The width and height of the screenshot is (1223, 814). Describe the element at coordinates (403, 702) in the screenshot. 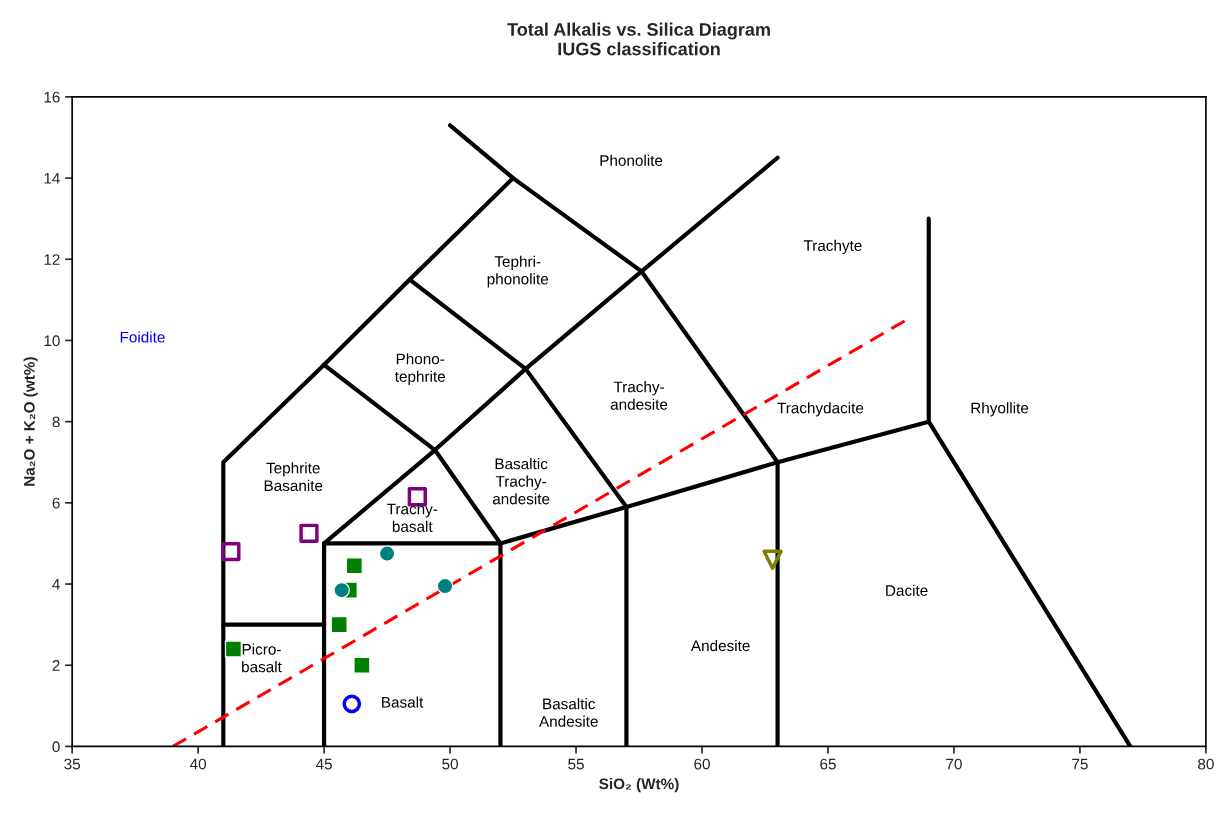

I see `annotation: Basalt` at that location.